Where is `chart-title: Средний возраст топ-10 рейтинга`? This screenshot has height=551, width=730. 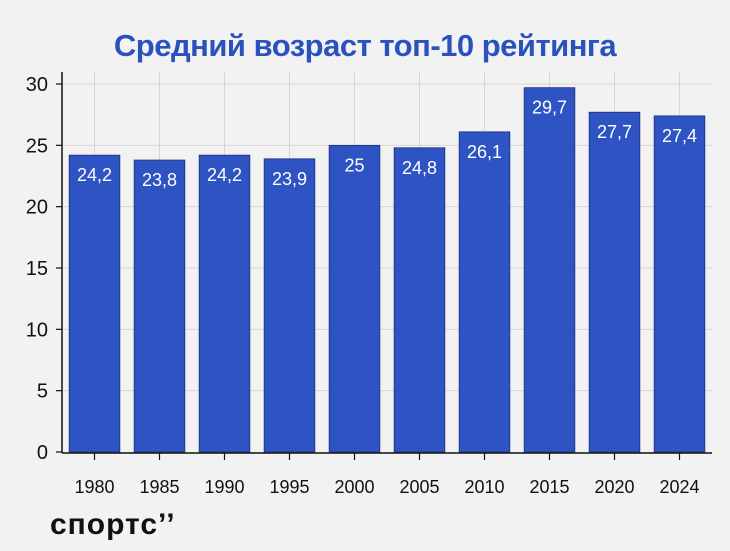 chart-title: Средний возраст топ-10 рейтинга is located at coordinates (365, 45).